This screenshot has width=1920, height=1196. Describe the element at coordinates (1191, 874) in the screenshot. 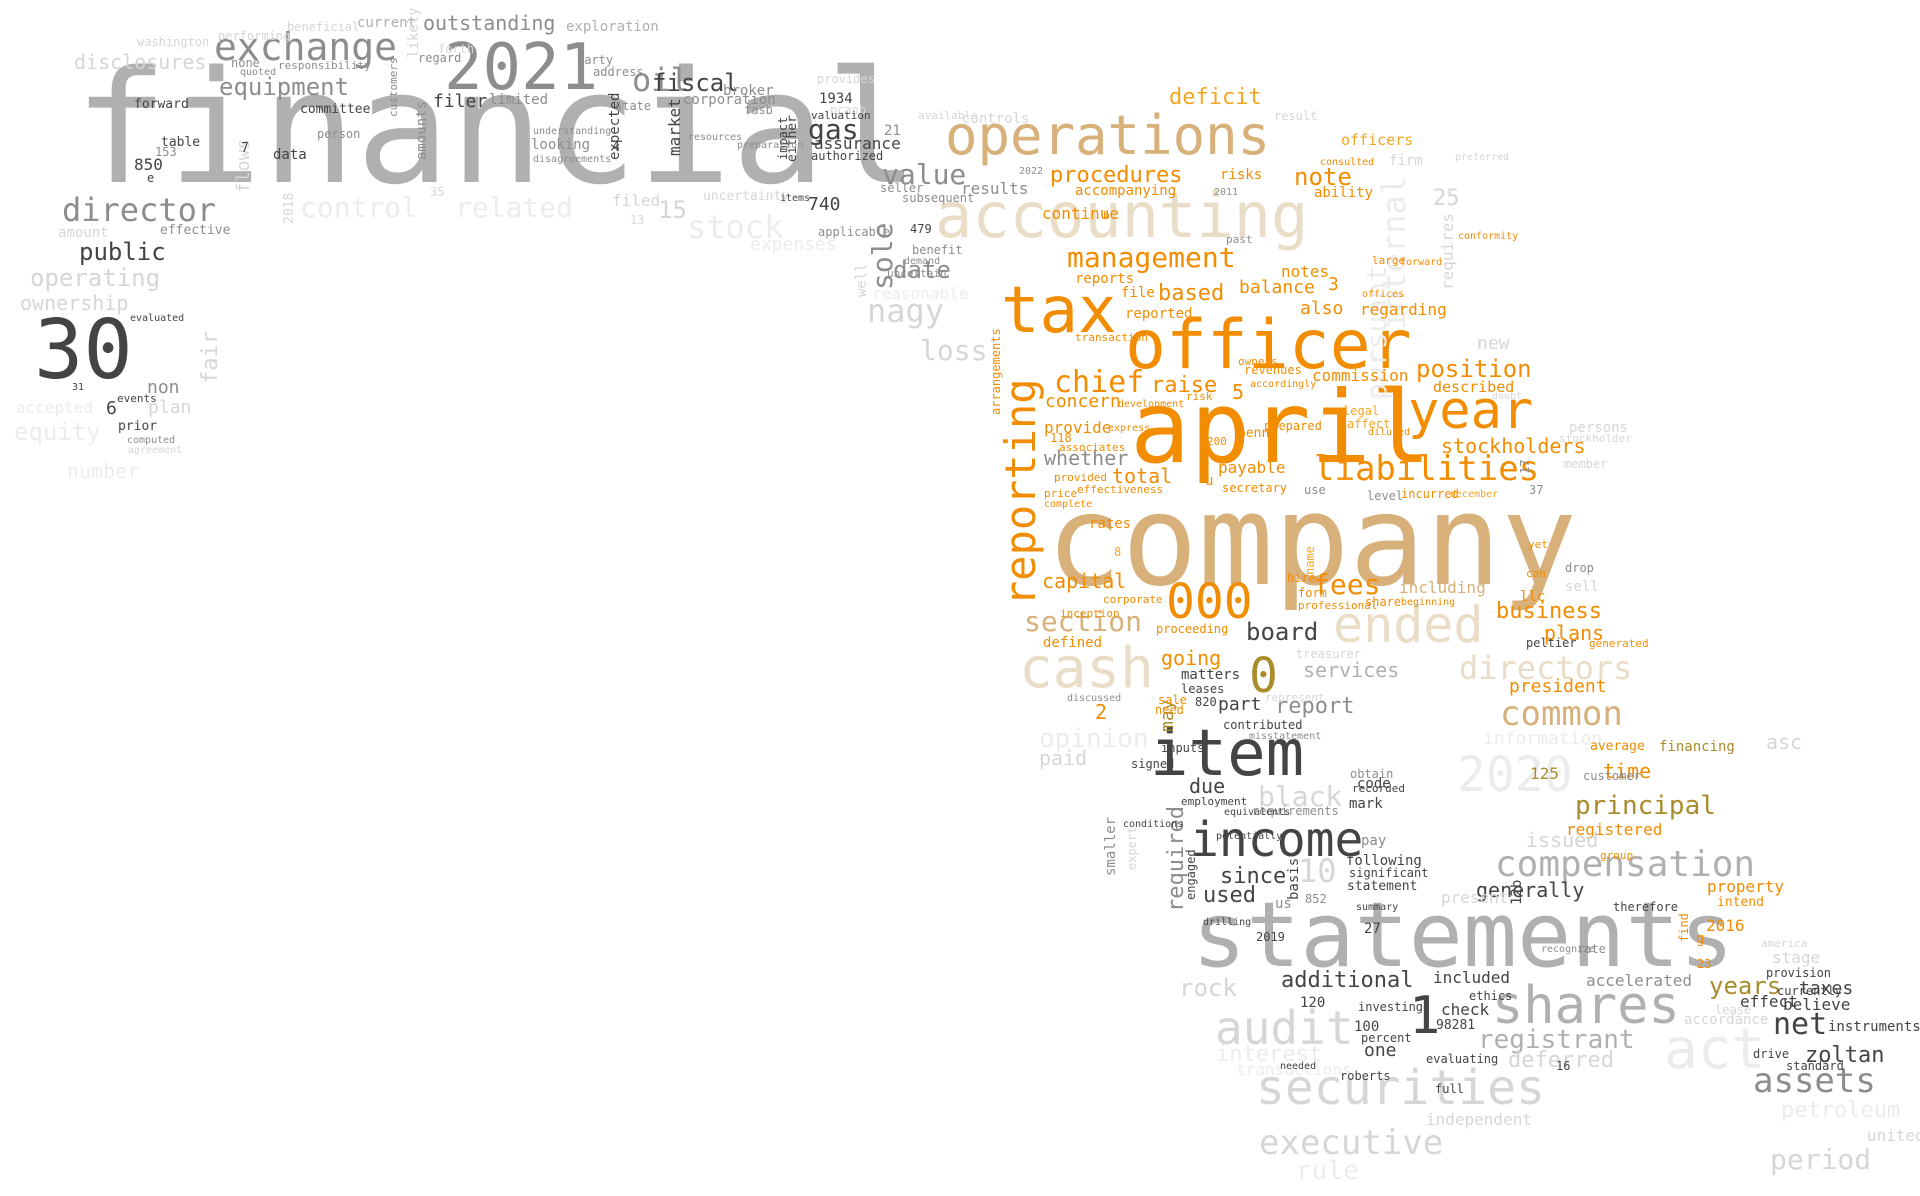

I see `cloud-word-engaged: engaged` at that location.